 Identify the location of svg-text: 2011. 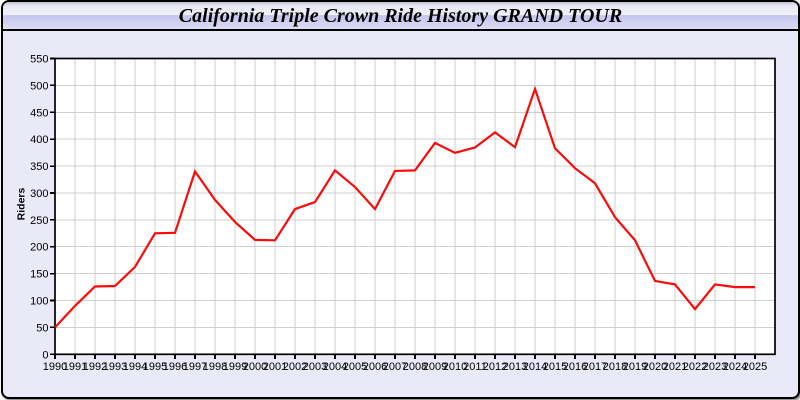
(475, 367).